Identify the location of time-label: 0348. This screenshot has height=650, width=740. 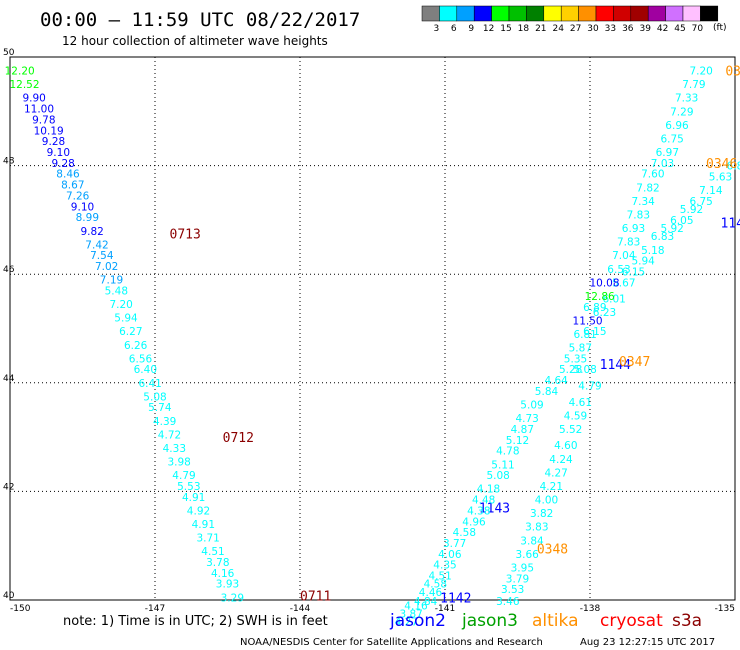
(552, 549).